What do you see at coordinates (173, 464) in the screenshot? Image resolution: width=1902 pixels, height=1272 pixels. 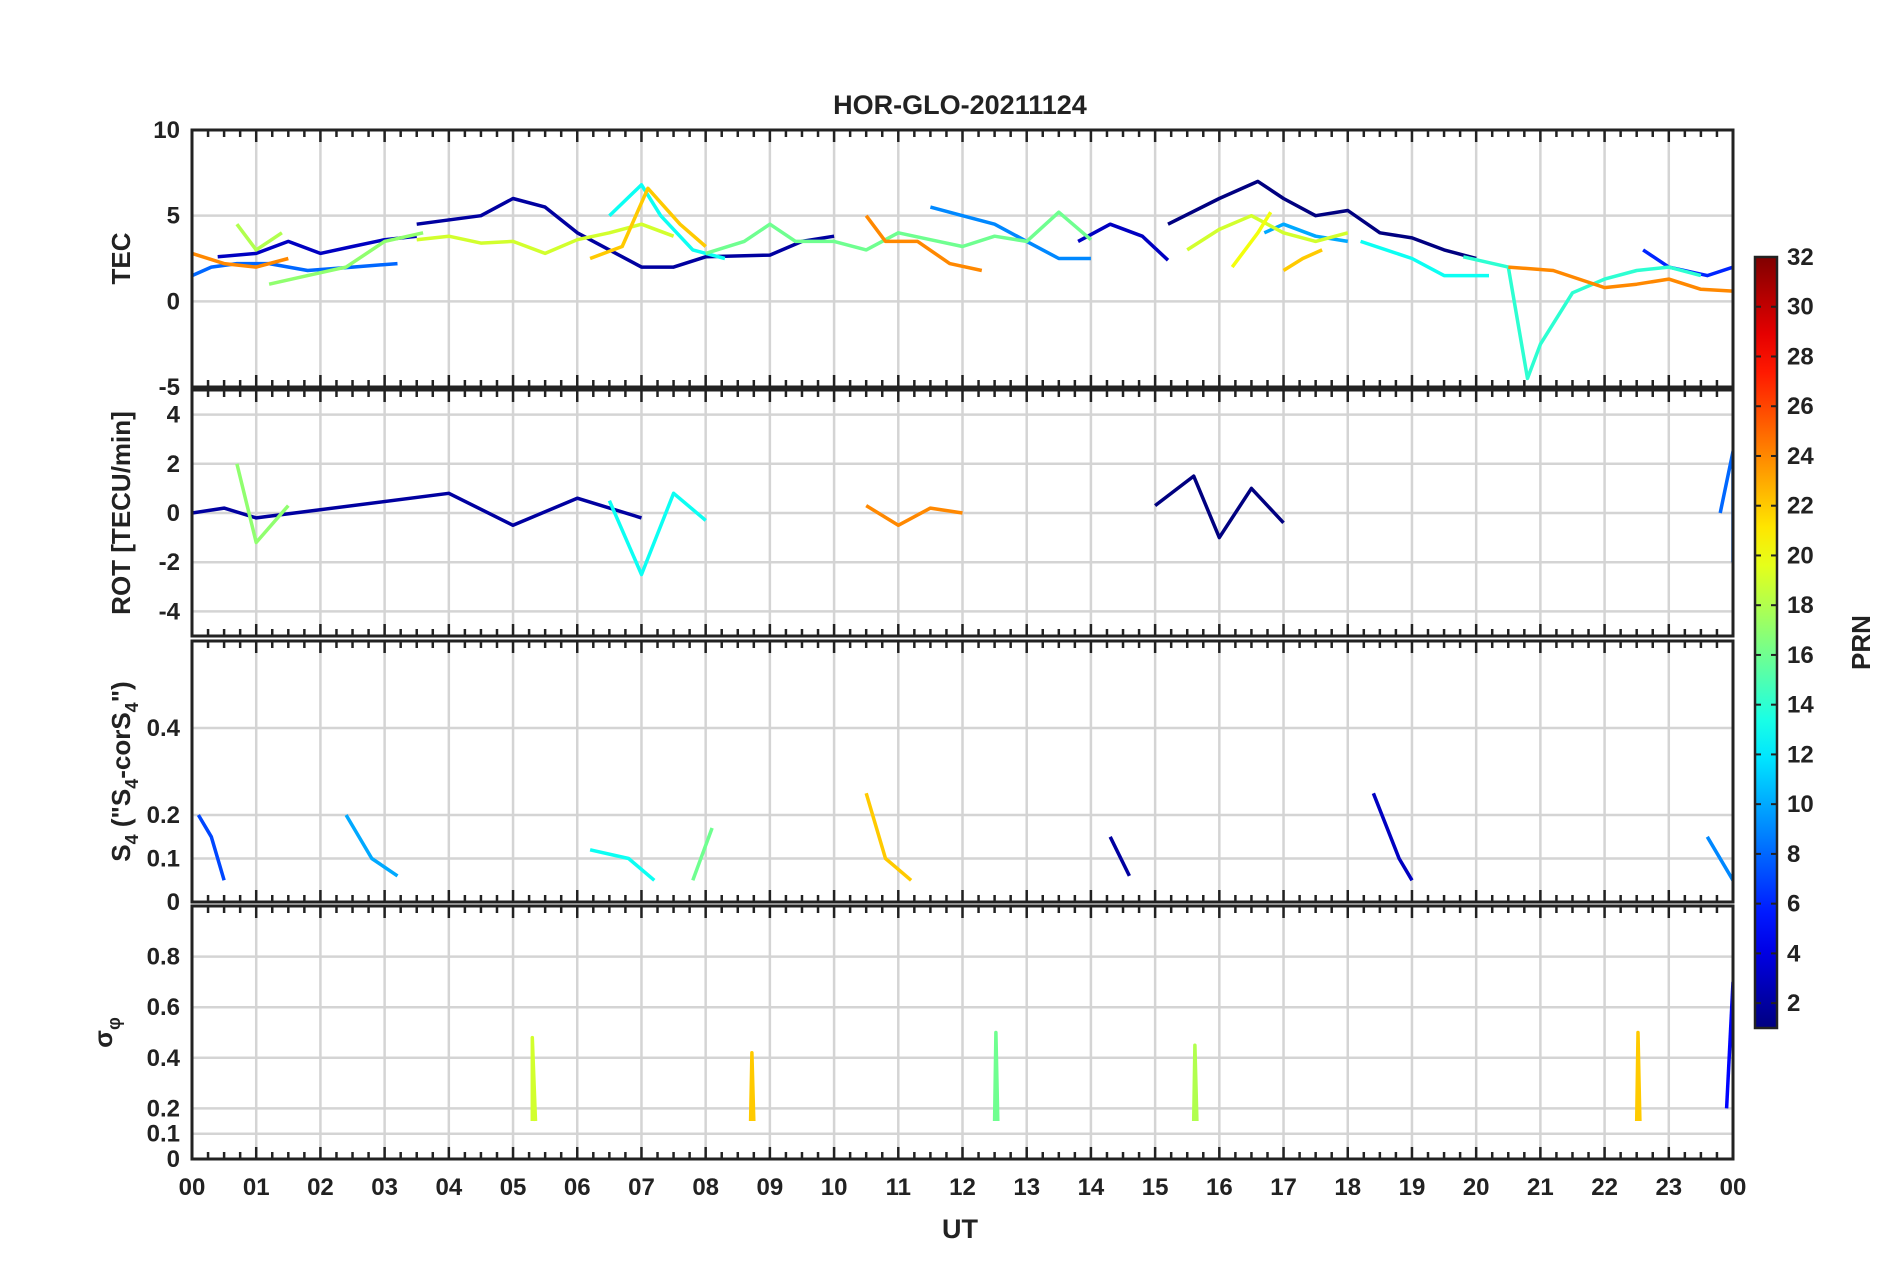 I see `y-tick-label: 2` at bounding box center [173, 464].